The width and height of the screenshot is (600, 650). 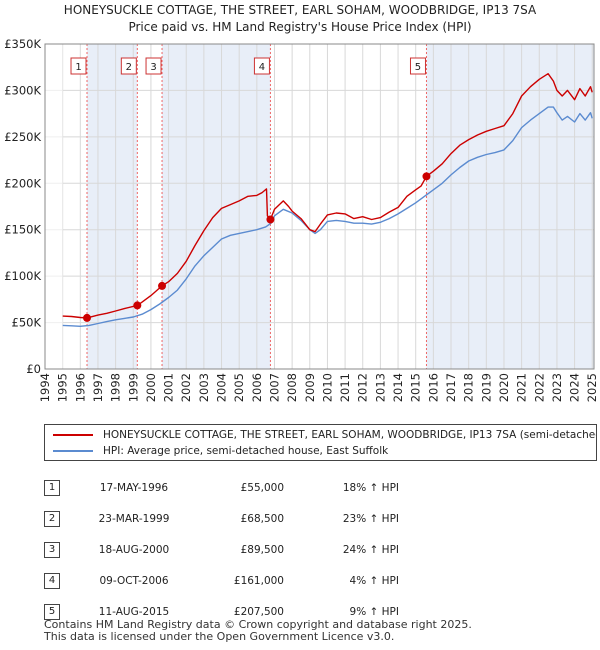 I want to click on sale-label-number: 4, so click(x=262, y=67).